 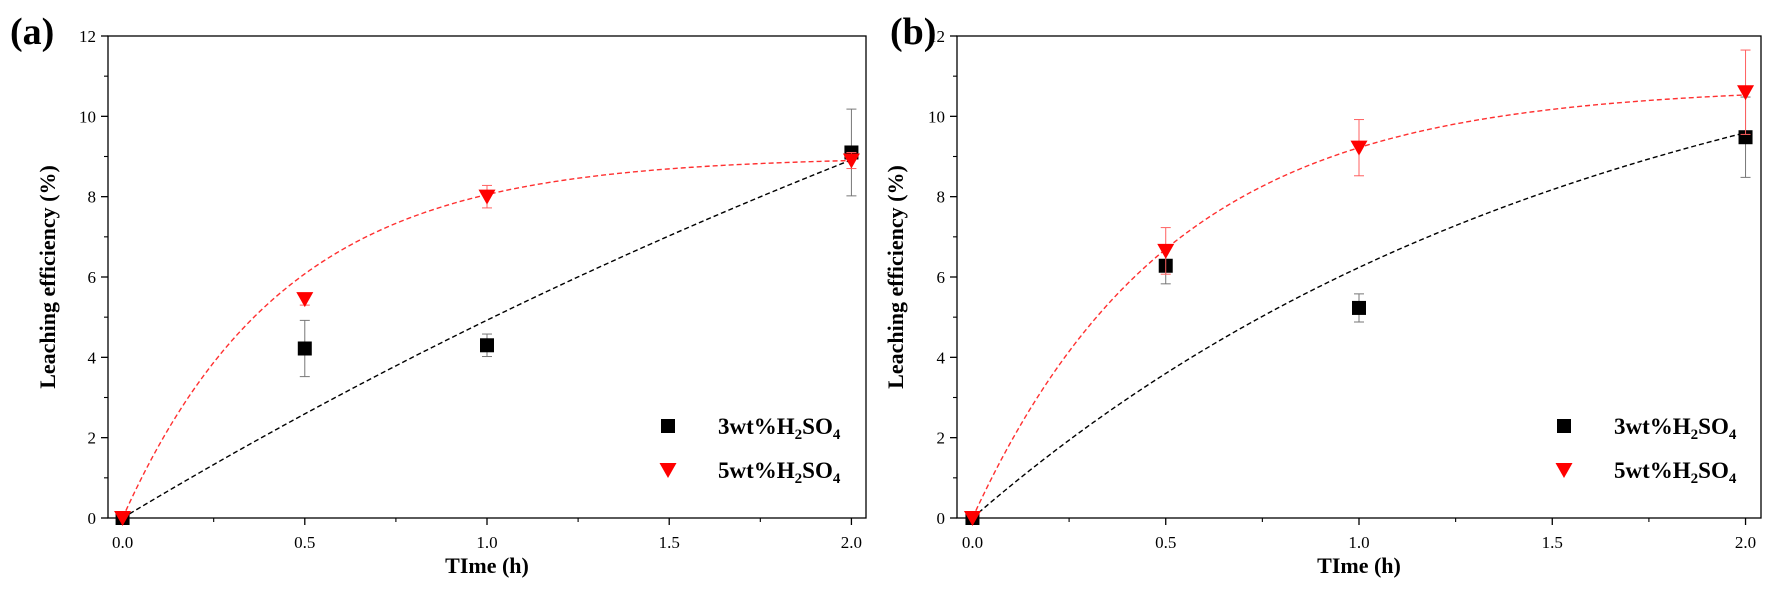 I want to click on panel-label: (a), so click(x=32, y=32).